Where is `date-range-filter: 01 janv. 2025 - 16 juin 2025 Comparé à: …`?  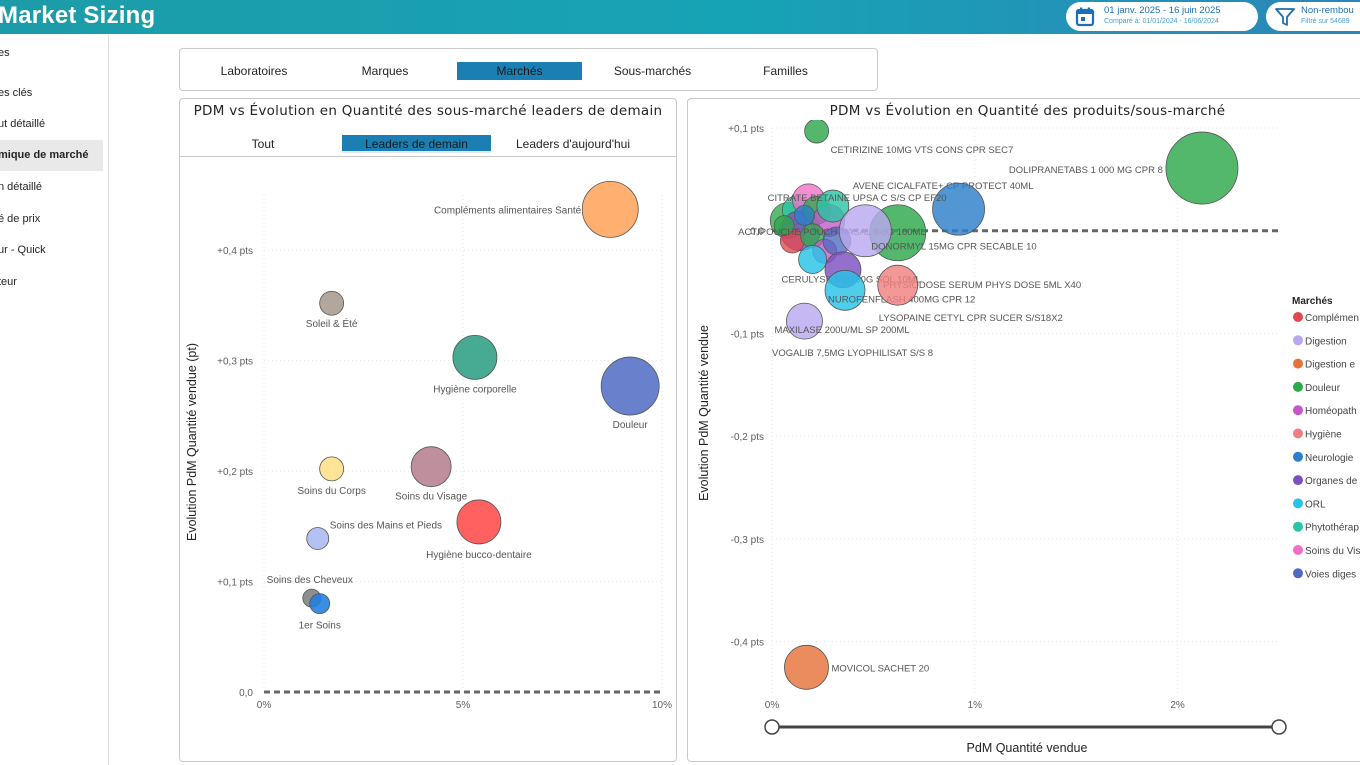 date-range-filter: 01 janv. 2025 - 16 juin 2025 Comparé à: … is located at coordinates (1162, 16).